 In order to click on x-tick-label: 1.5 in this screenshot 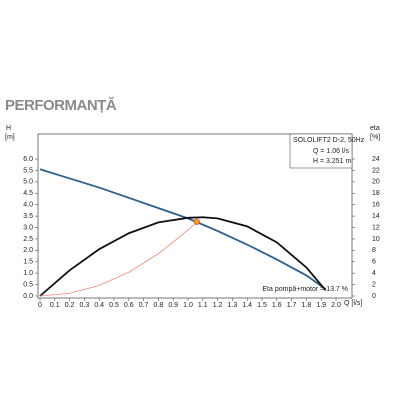, I will do `click(262, 305)`.